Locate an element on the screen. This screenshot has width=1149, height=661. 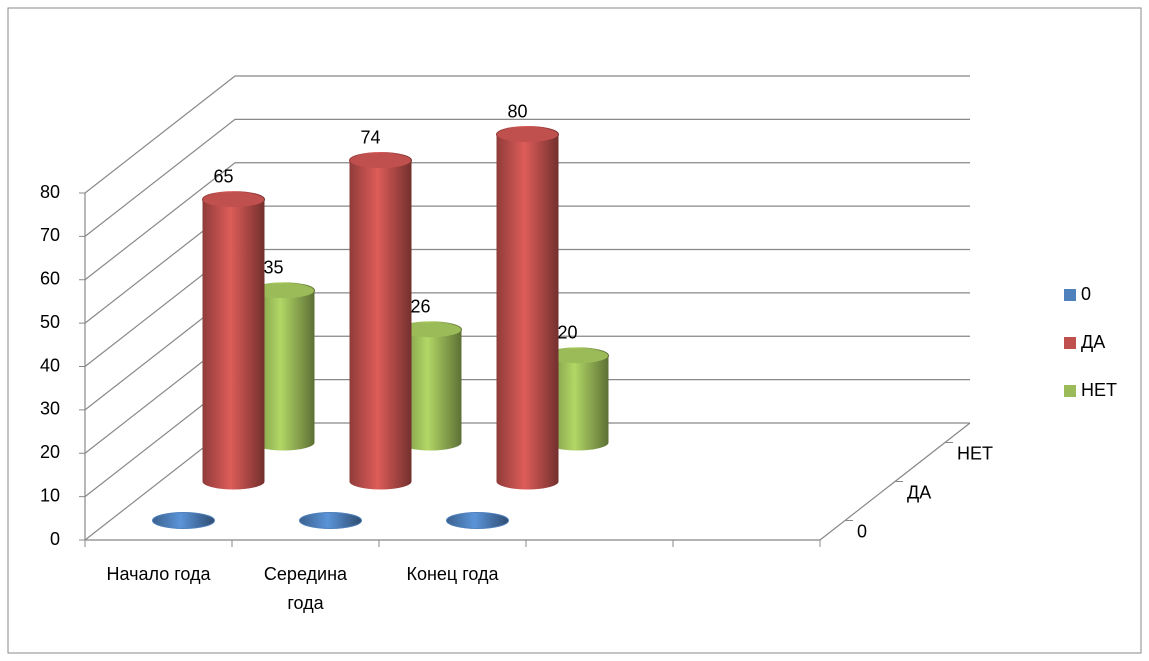
x-tick-label: Начало года is located at coordinates (158, 574).